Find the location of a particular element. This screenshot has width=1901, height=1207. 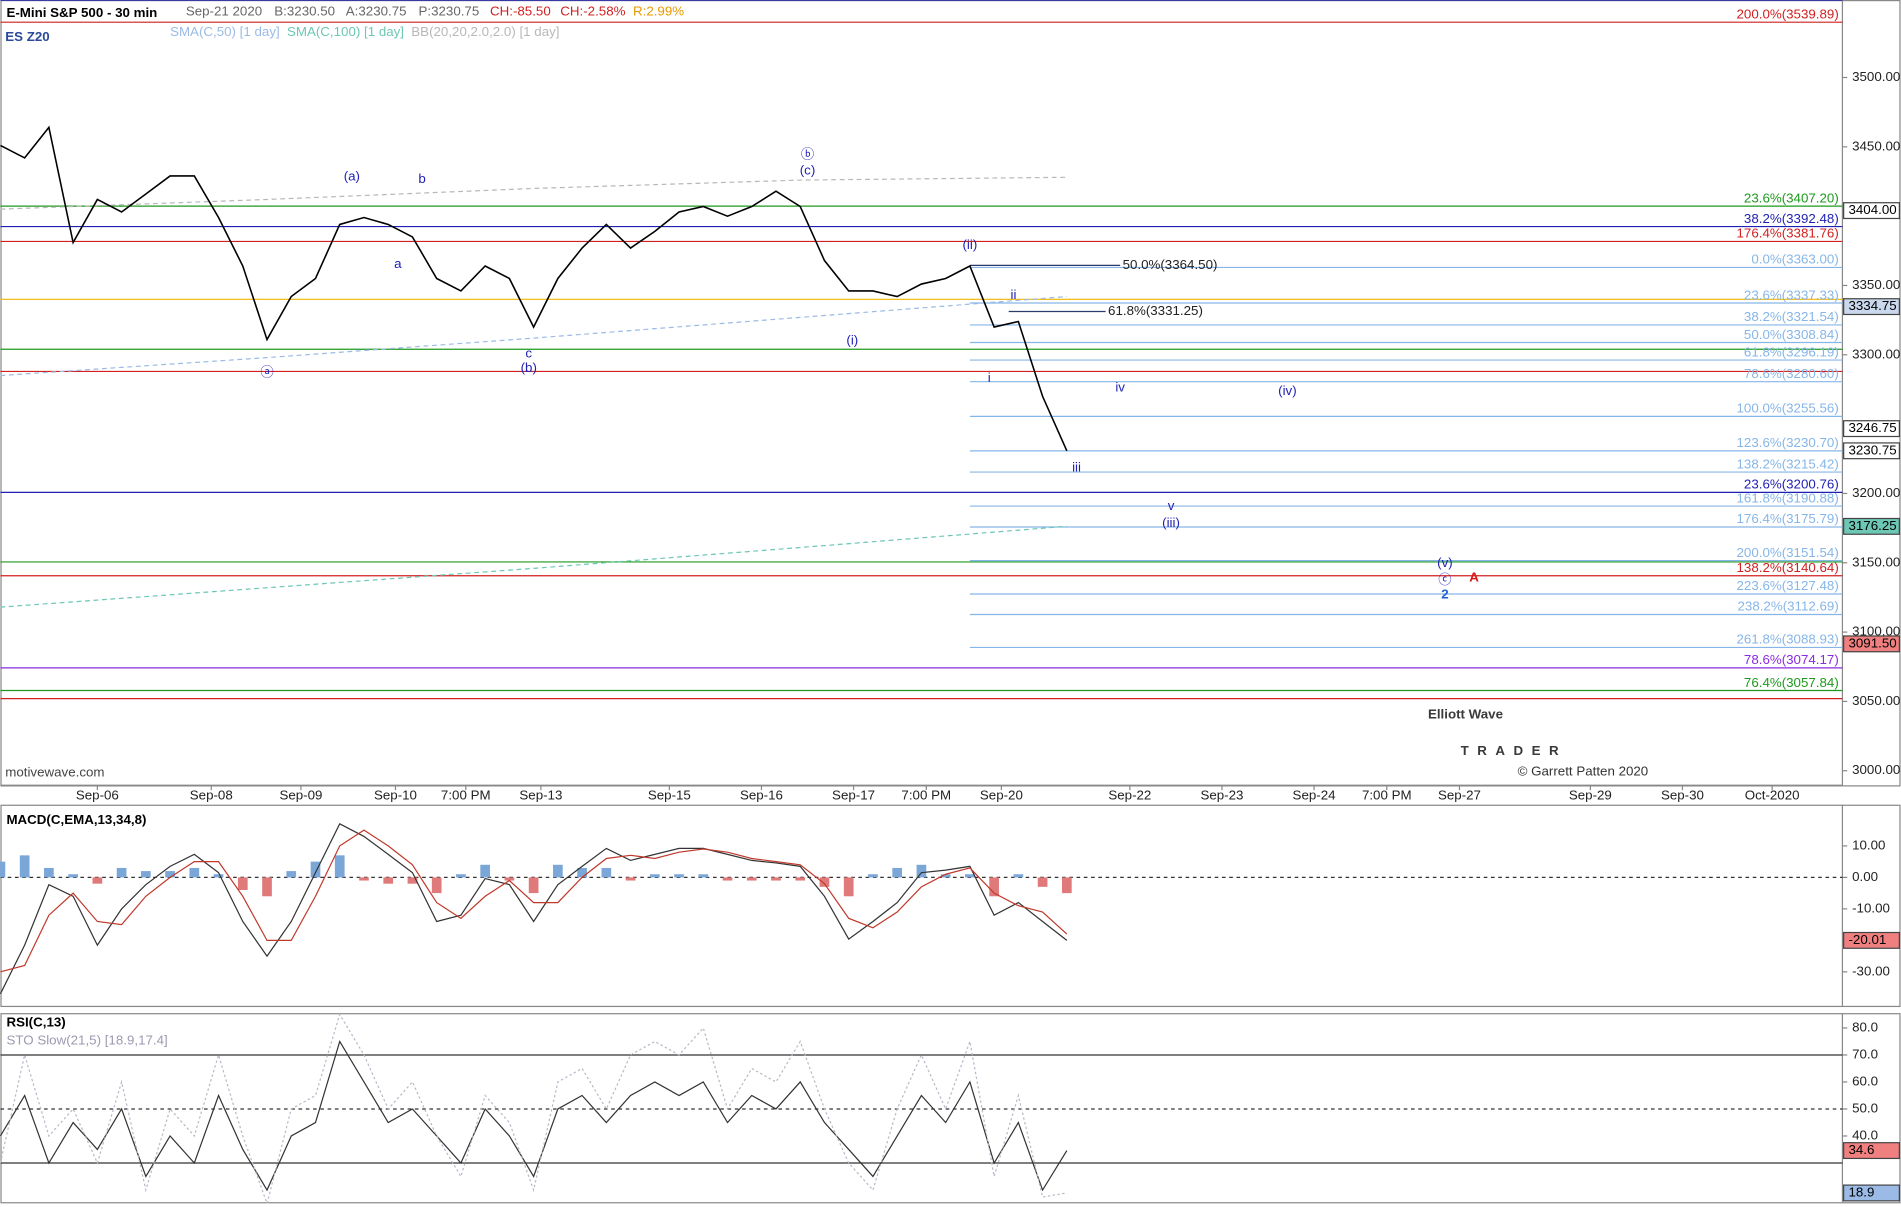

price-box-label: 3230.75 is located at coordinates (1872, 449).